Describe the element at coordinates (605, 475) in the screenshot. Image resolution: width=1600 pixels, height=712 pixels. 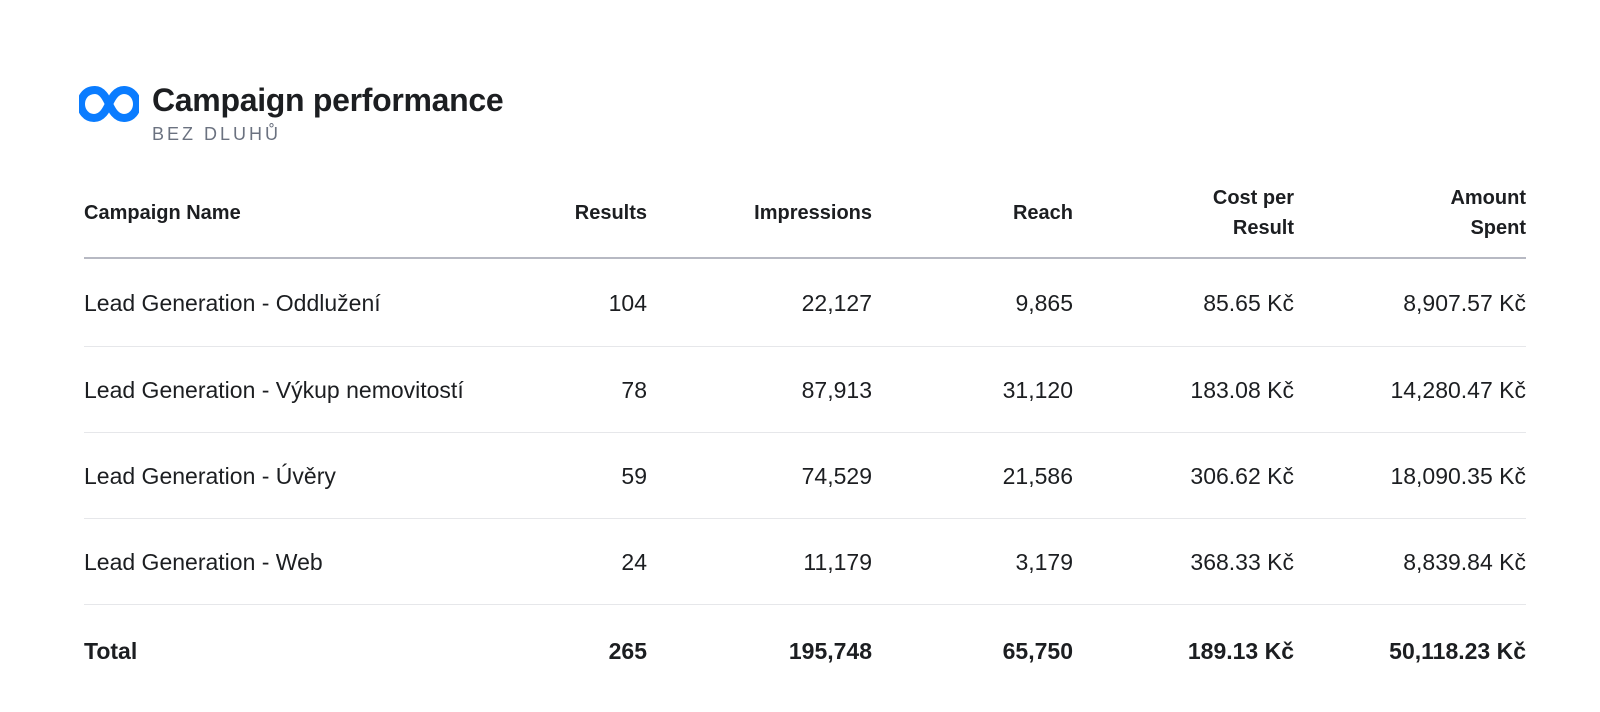
I see `results-cell: 59` at that location.